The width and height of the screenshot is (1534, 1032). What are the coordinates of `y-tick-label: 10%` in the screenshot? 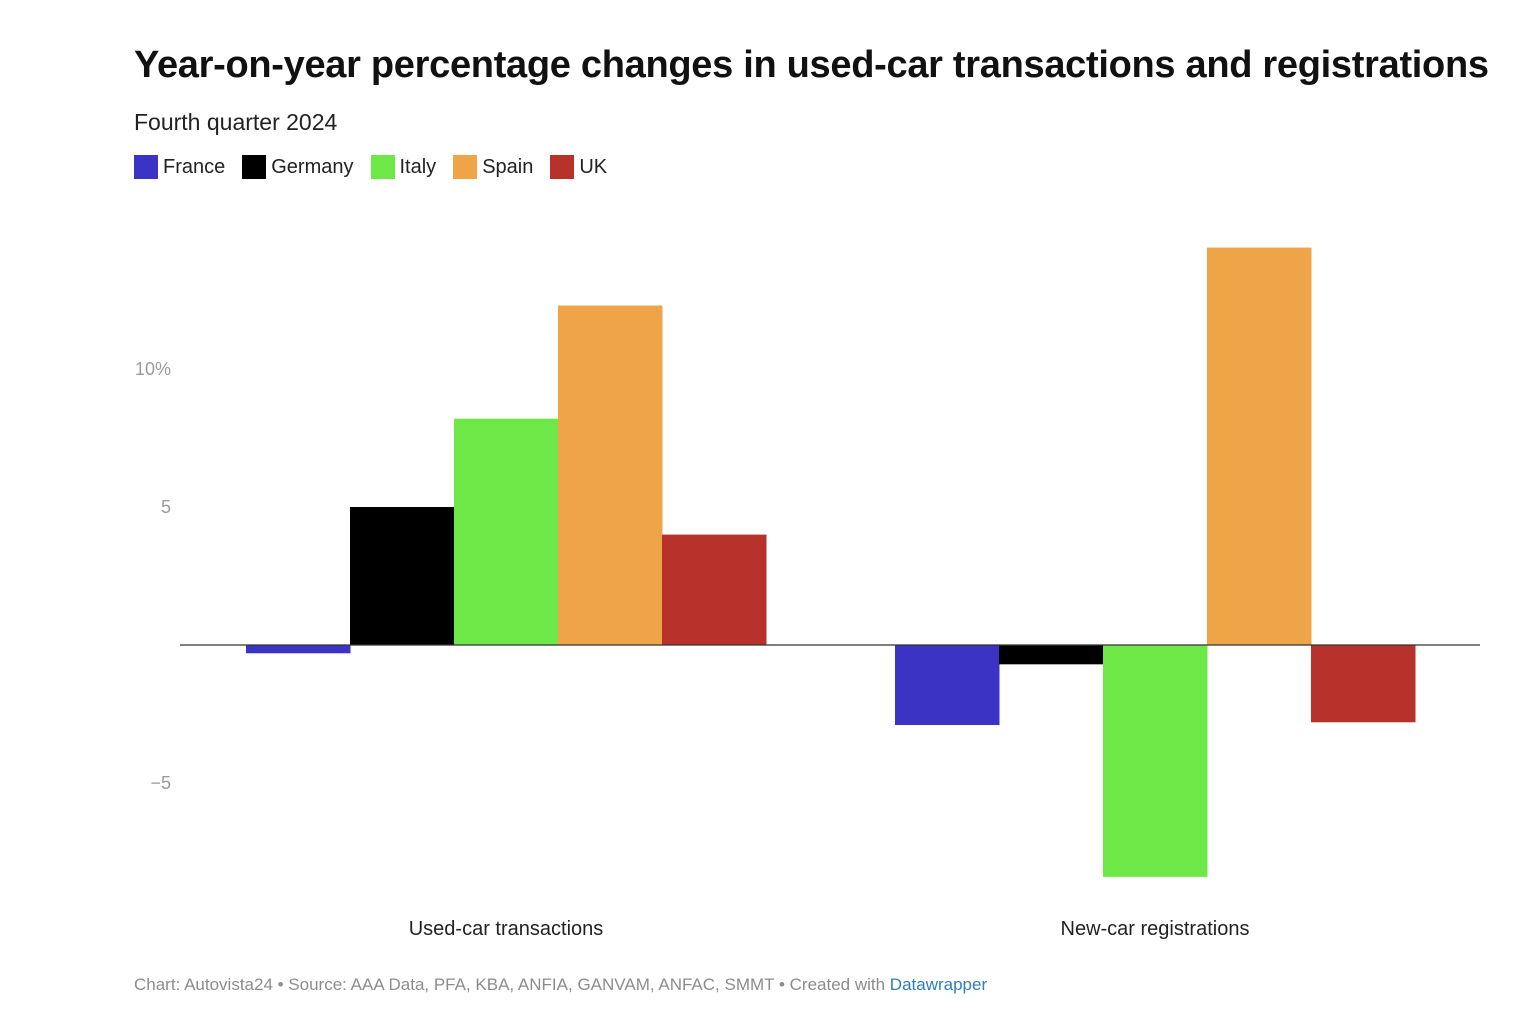 It's located at (153, 369).